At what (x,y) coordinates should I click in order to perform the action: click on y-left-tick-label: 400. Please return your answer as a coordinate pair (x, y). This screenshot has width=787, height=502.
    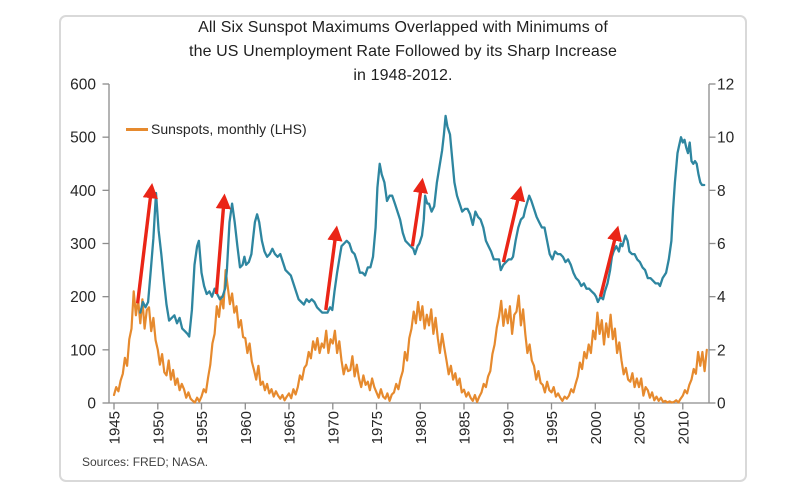
    Looking at the image, I should click on (83, 191).